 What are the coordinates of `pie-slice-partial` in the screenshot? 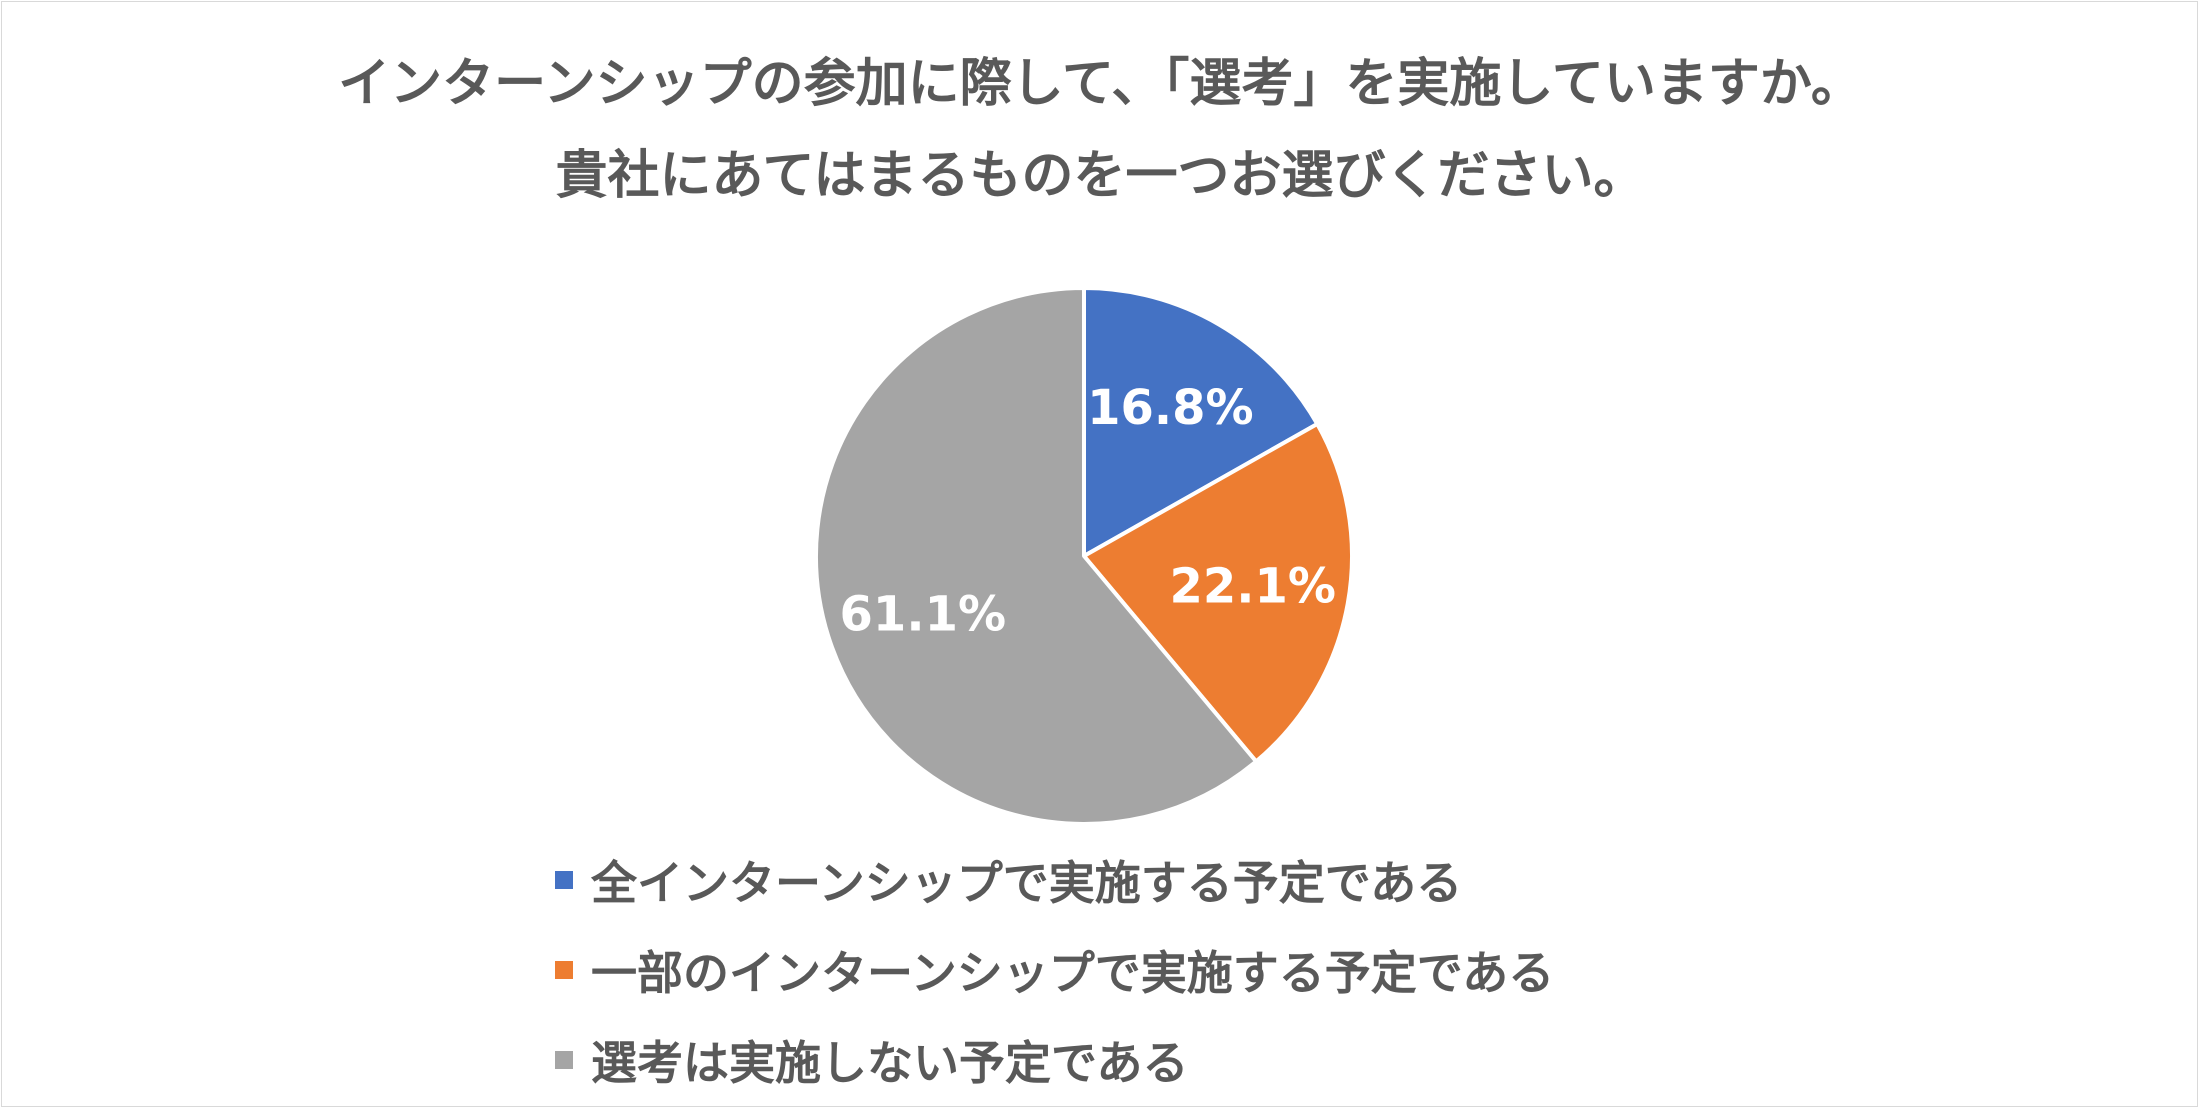 It's located at (1218, 592).